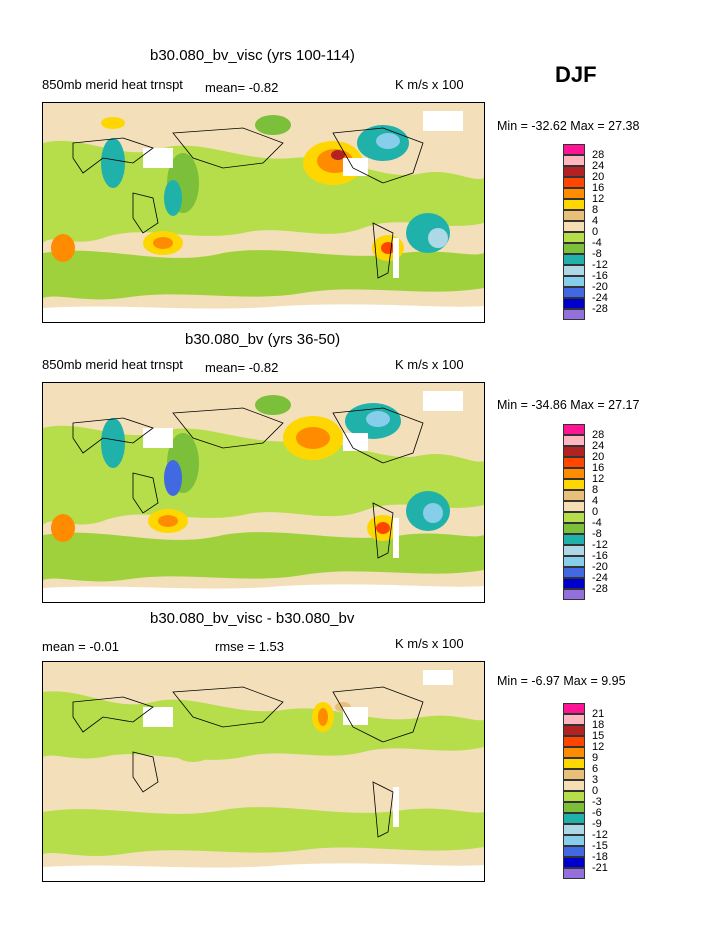 The image size is (723, 935). Describe the element at coordinates (250, 646) in the screenshot. I see `panel-3-rmse: rmse = 1.53` at that location.